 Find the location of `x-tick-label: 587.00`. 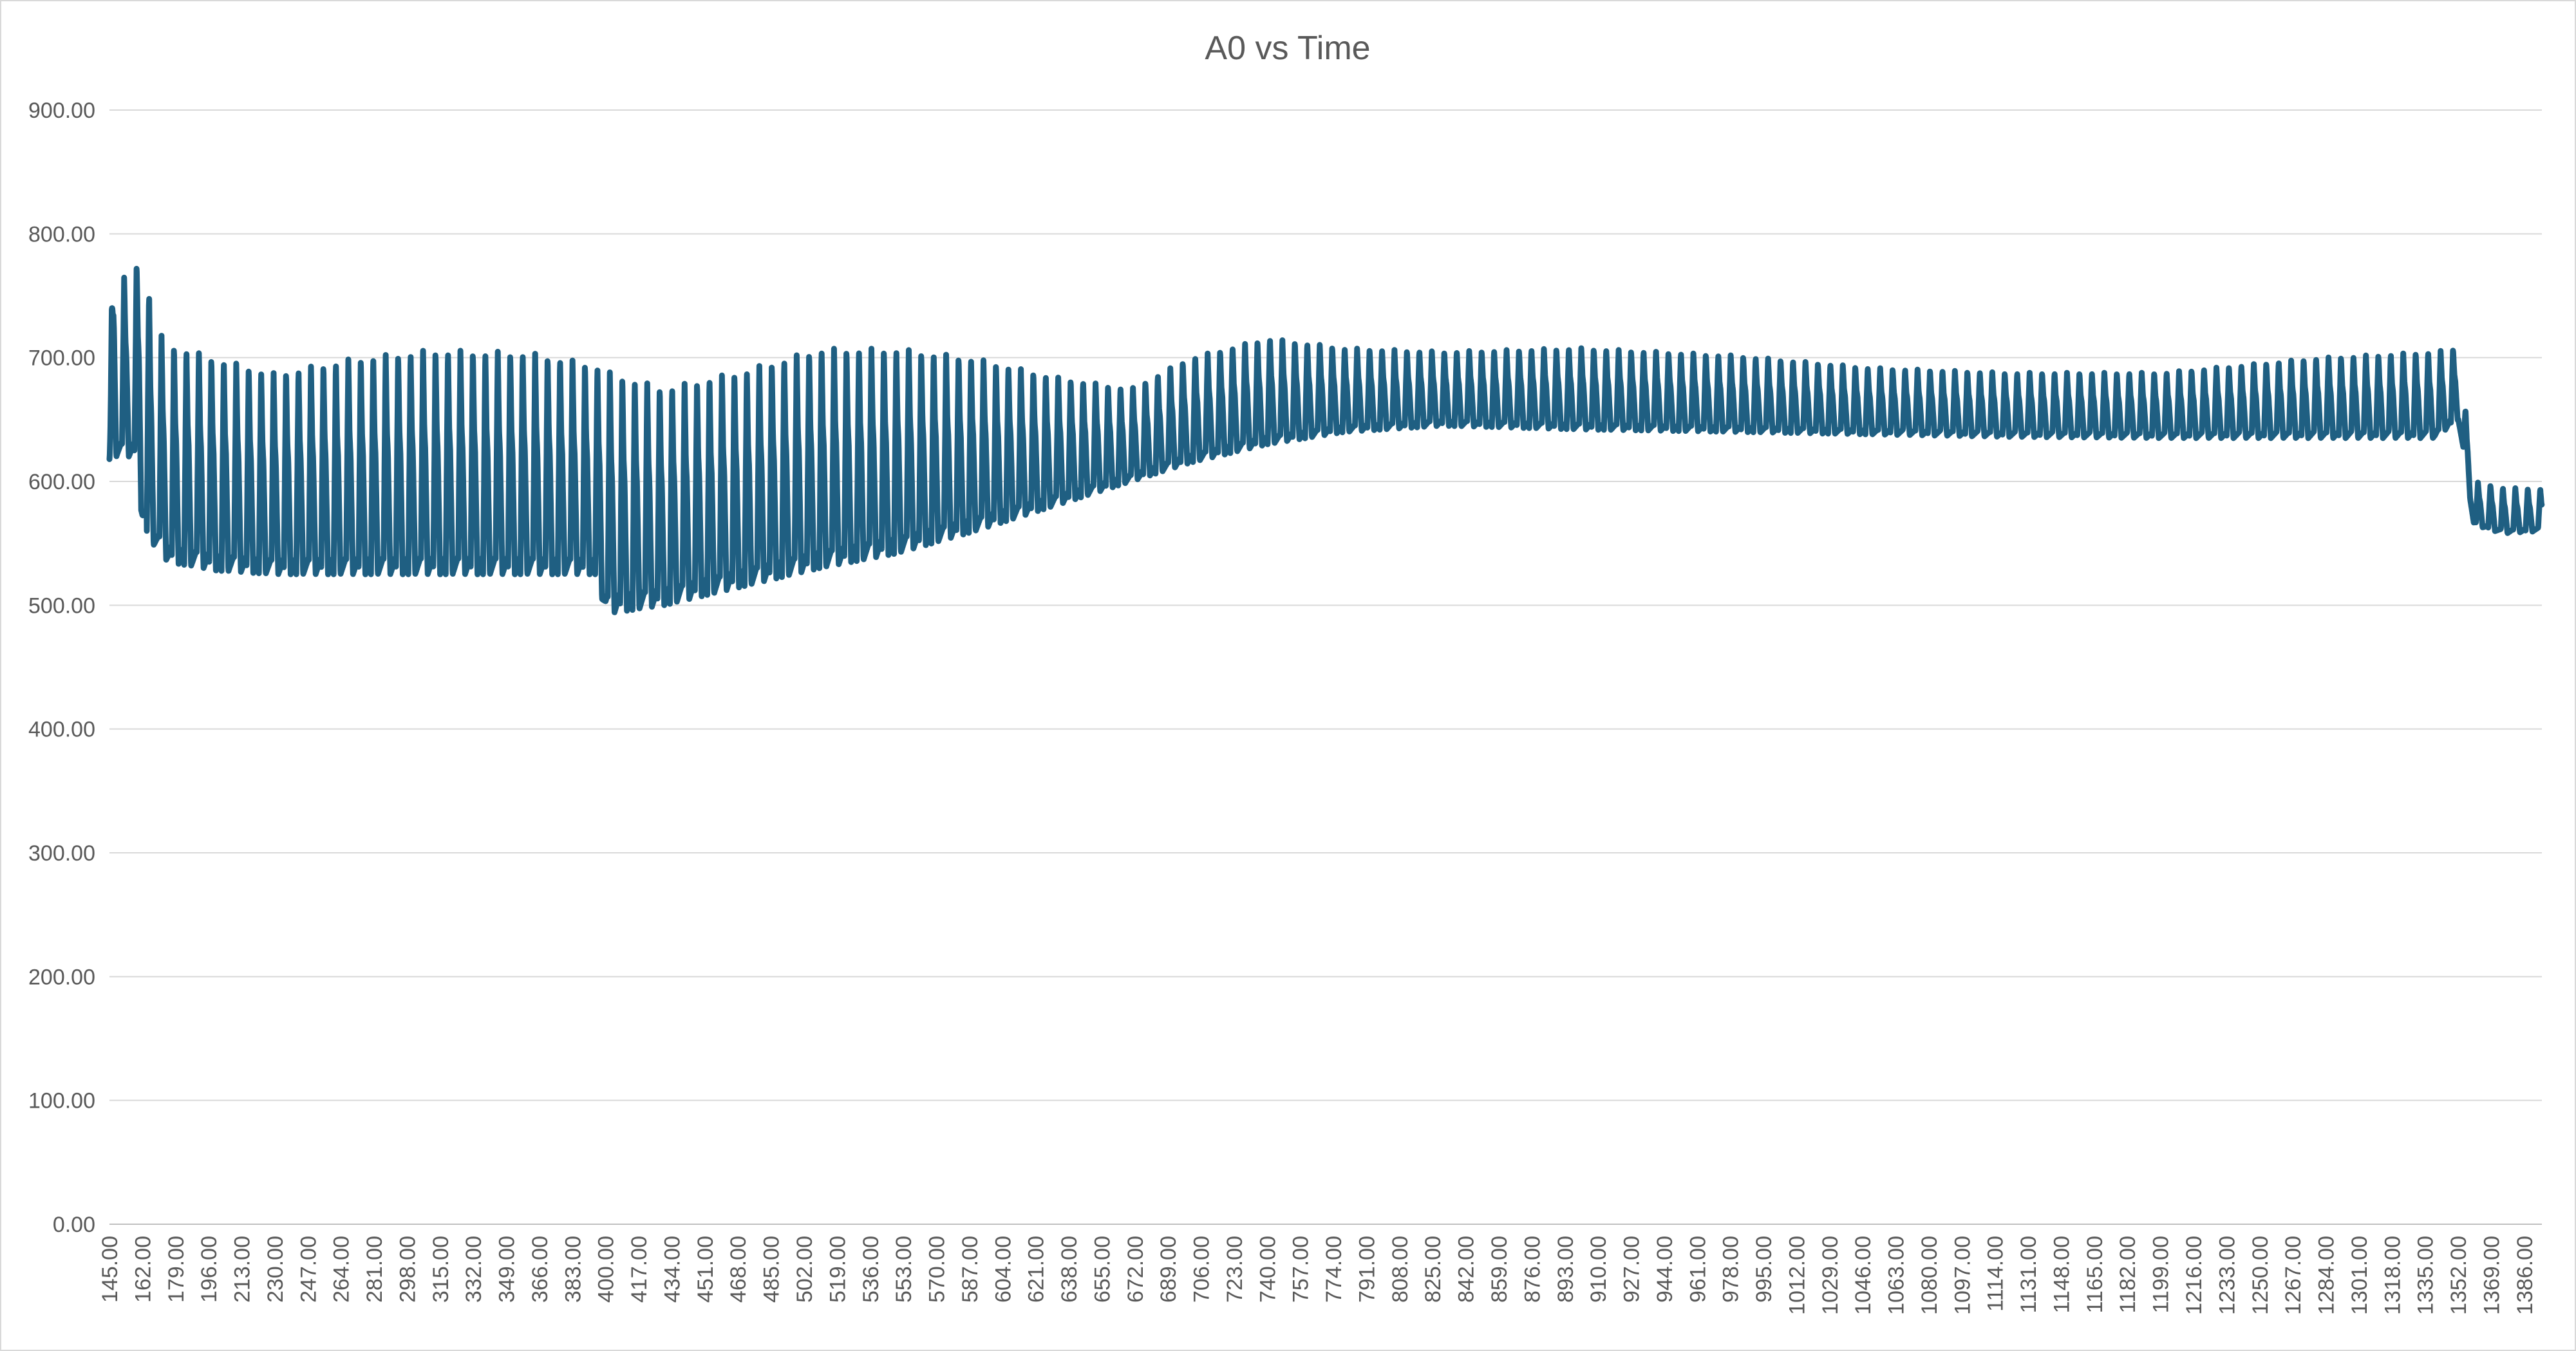

x-tick-label: 587.00 is located at coordinates (970, 1269).